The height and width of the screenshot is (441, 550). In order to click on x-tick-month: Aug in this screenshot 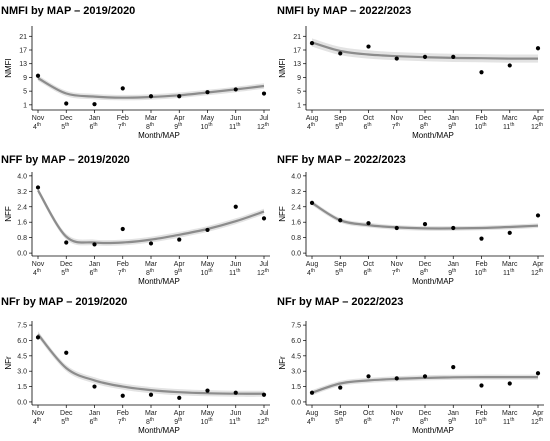, I will do `click(312, 413)`.